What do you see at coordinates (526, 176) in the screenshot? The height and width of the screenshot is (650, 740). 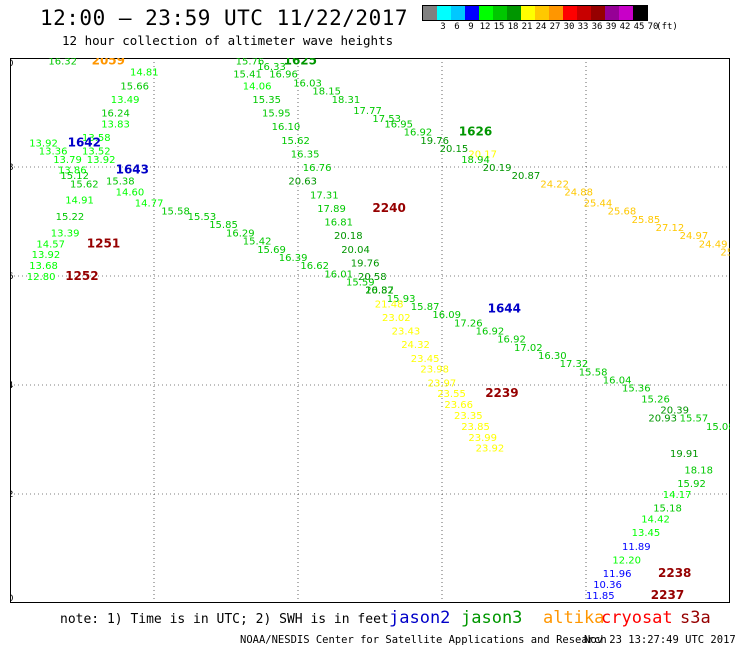 I see `wave-height-label: 20.87` at bounding box center [526, 176].